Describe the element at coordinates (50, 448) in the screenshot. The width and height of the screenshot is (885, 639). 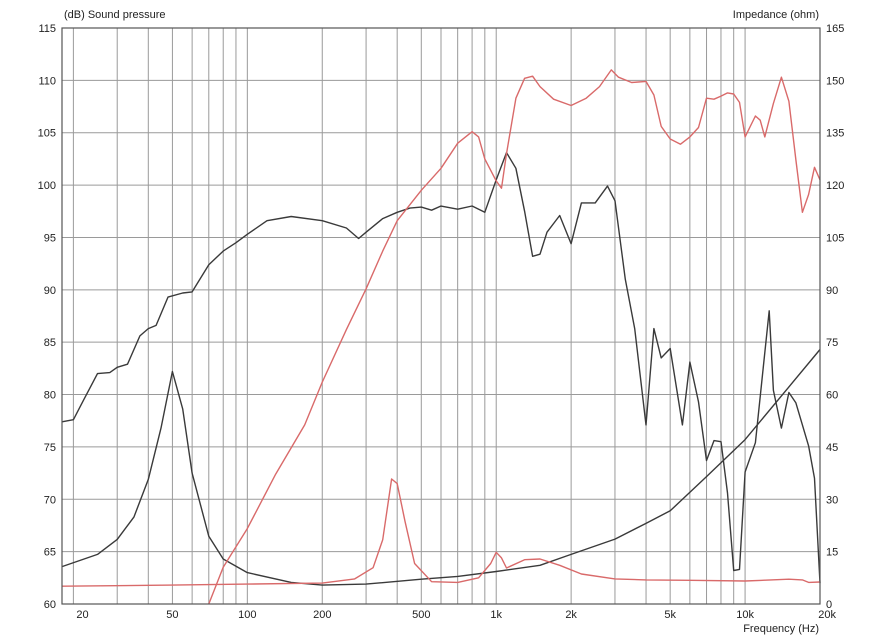
I see `y-left-tick-label: 75` at that location.